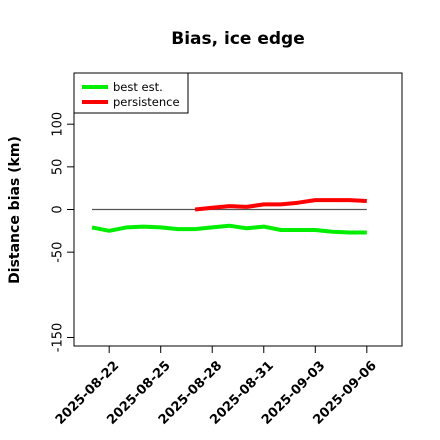 The width and height of the screenshot is (440, 440). Describe the element at coordinates (280, 205) in the screenshot. I see `series-line-persistence` at that location.